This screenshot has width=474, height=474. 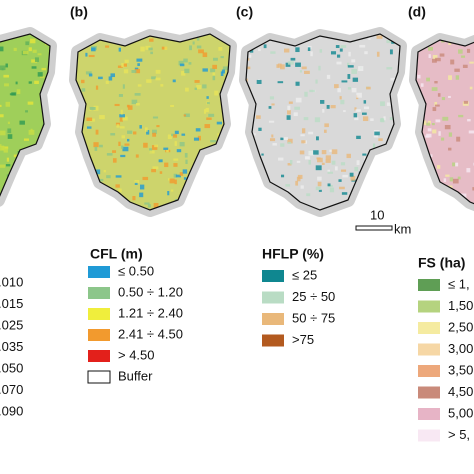 What do you see at coordinates (417, 12) in the screenshot?
I see `panel-label: (d)` at bounding box center [417, 12].